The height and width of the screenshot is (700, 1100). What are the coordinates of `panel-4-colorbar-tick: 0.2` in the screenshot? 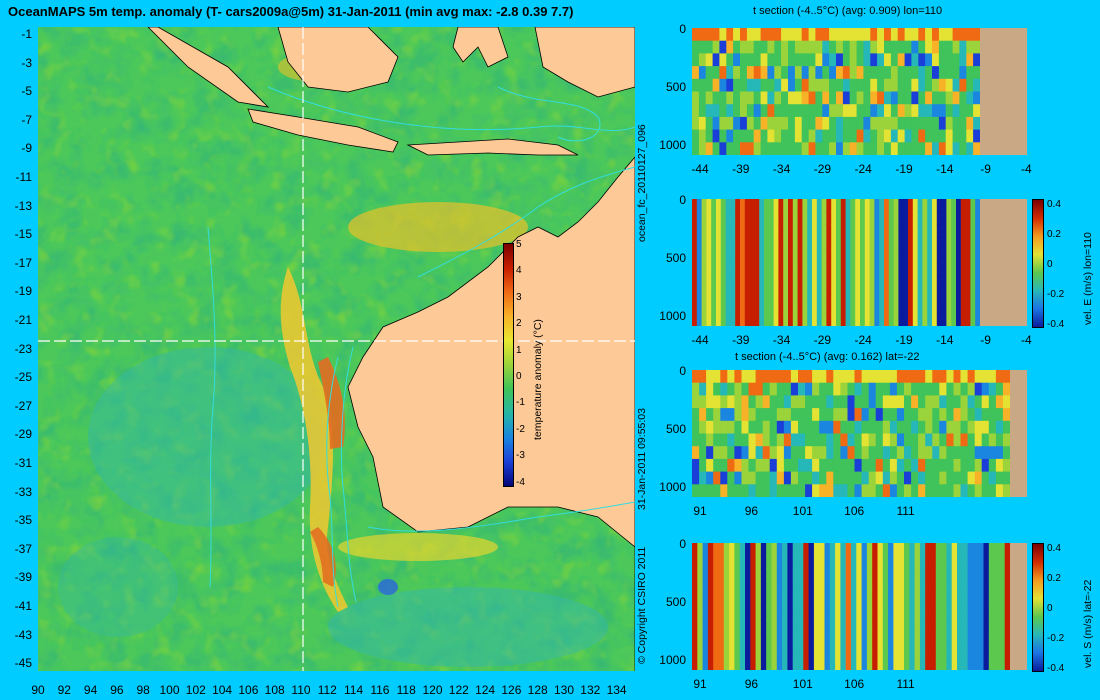 It's located at (1054, 578).